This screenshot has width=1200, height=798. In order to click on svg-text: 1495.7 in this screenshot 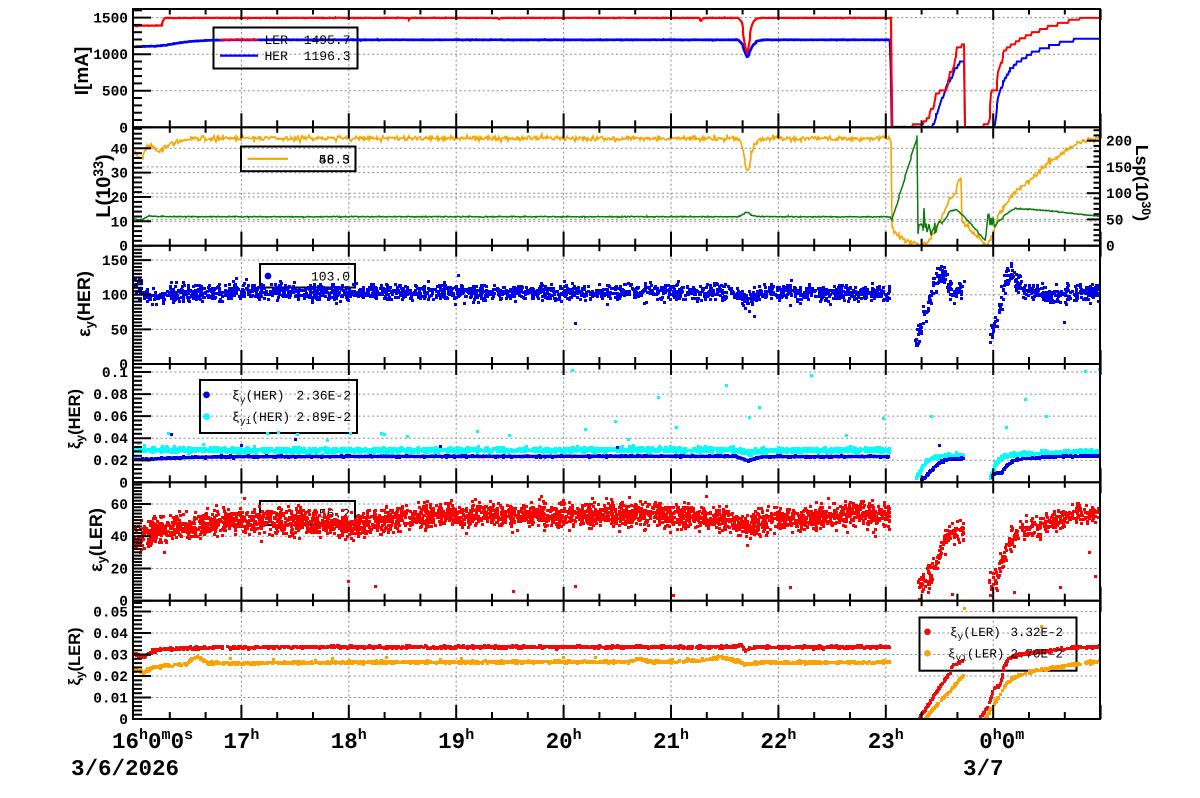, I will do `click(327, 40)`.